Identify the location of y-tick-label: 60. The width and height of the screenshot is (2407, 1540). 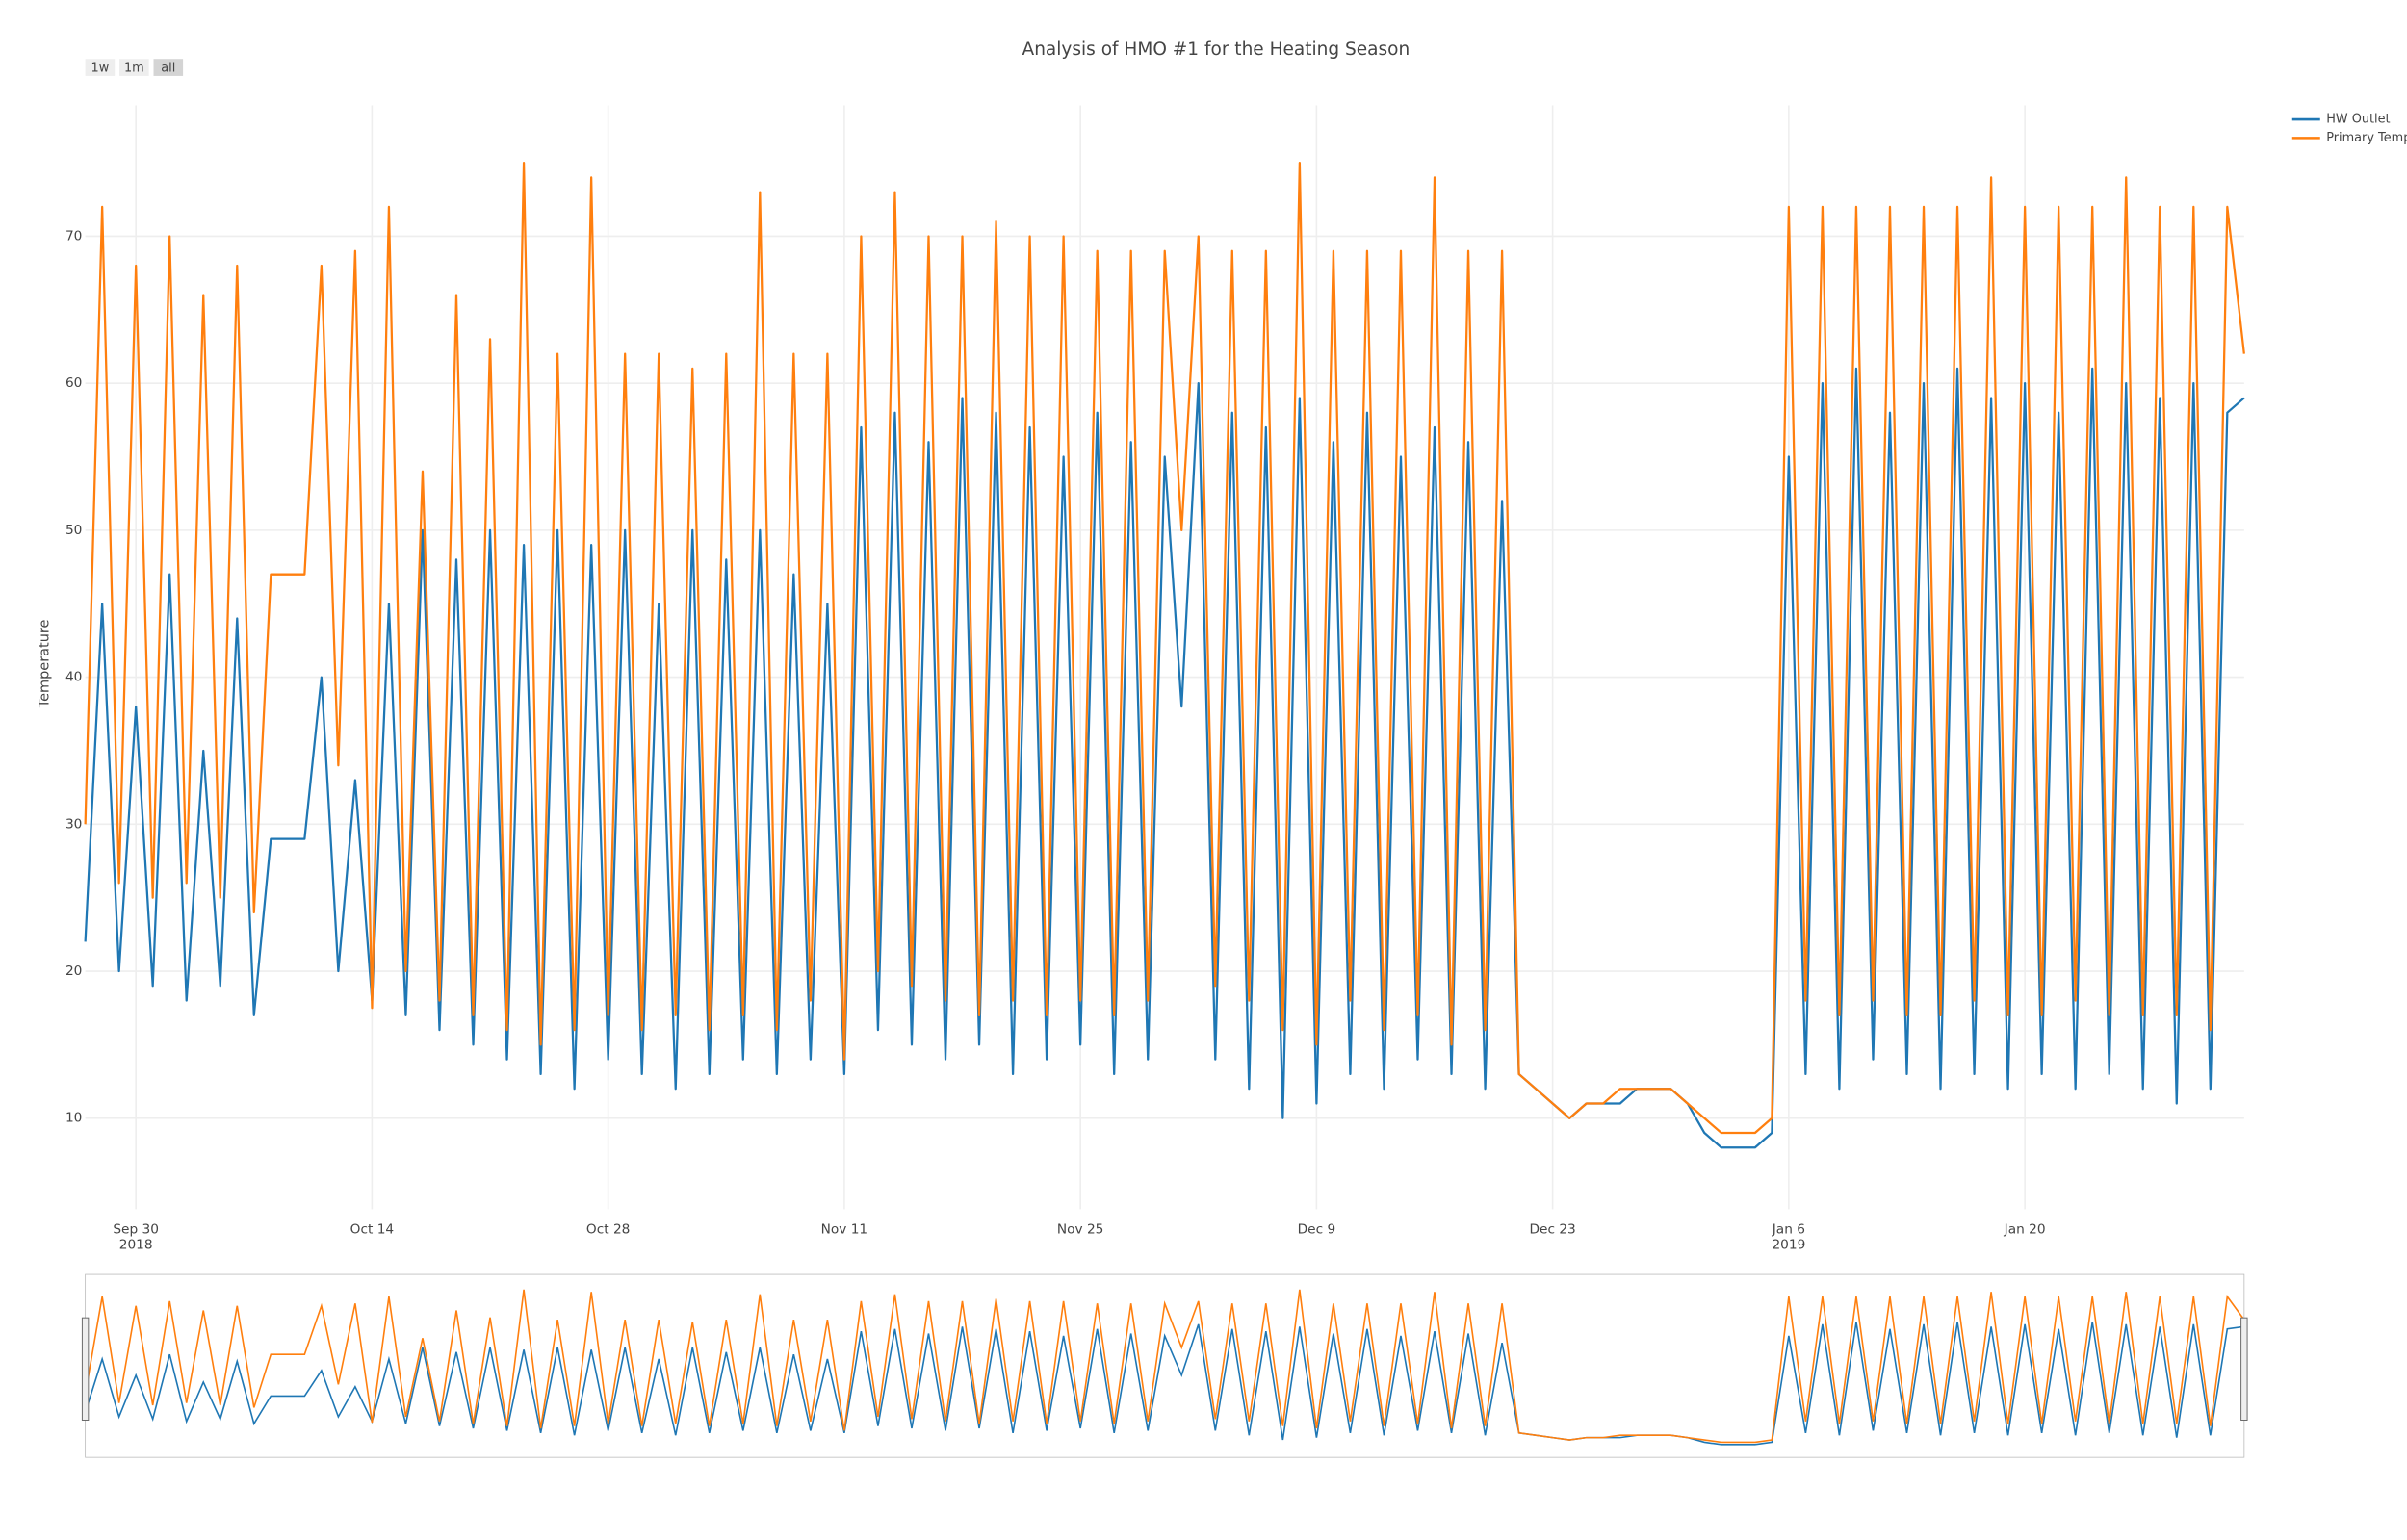
(73, 383).